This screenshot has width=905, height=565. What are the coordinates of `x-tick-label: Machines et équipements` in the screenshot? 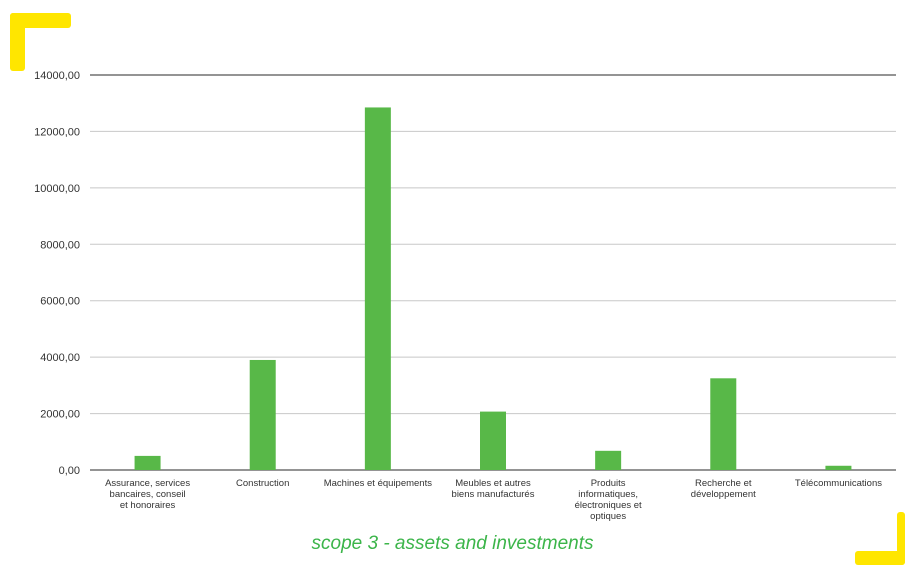 It's located at (378, 483).